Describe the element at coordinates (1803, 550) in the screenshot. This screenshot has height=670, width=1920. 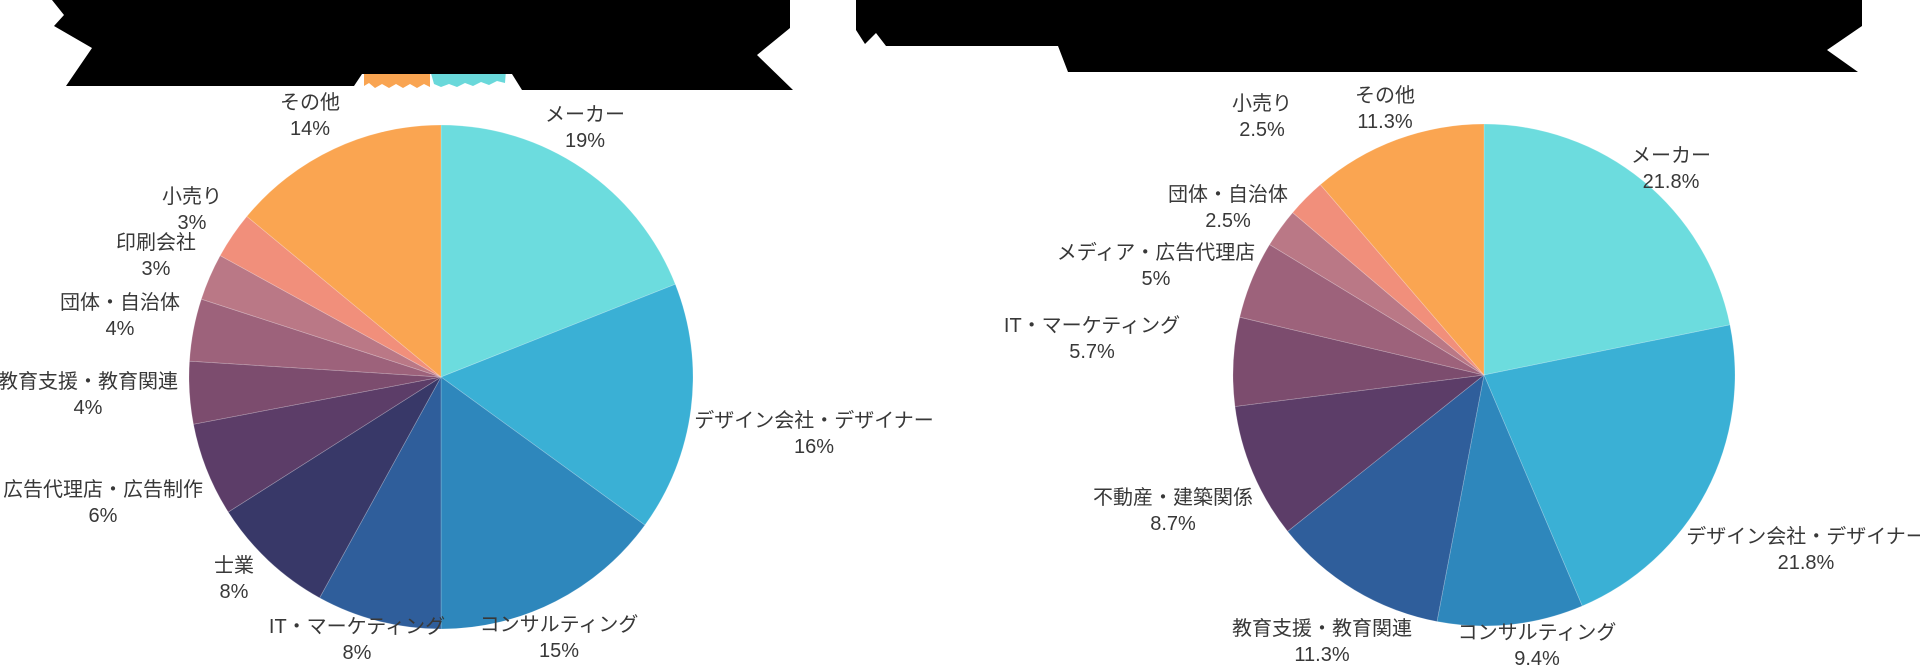
I see `pie2-slice-label-1: デザイン会社・デザイナー 21.8%` at that location.